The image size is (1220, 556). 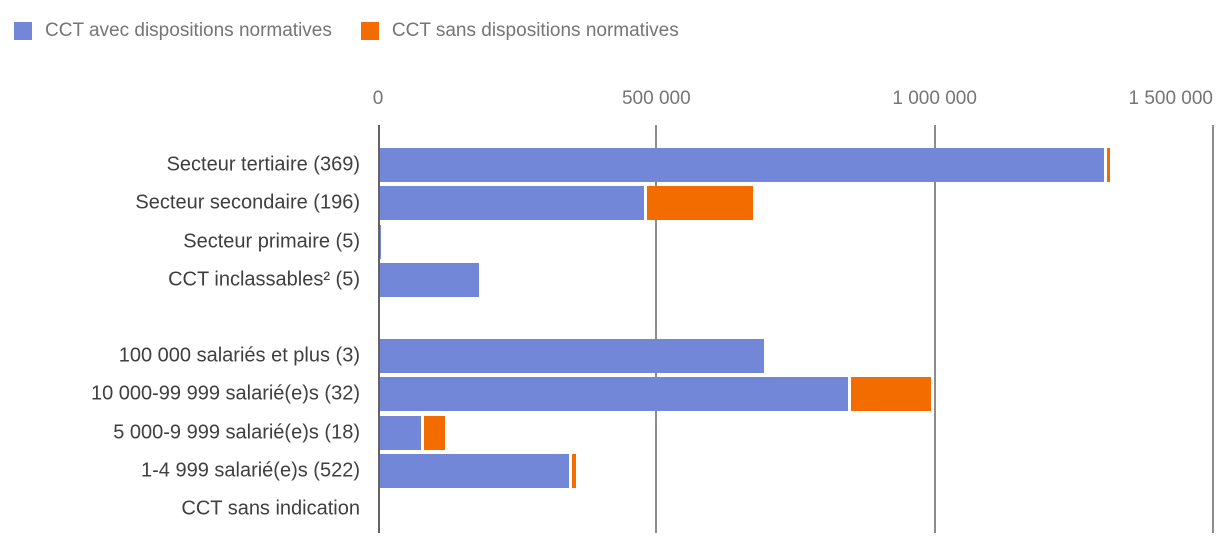 What do you see at coordinates (188, 30) in the screenshot?
I see `legend-label-avec: CCT avec dispositions normatives` at bounding box center [188, 30].